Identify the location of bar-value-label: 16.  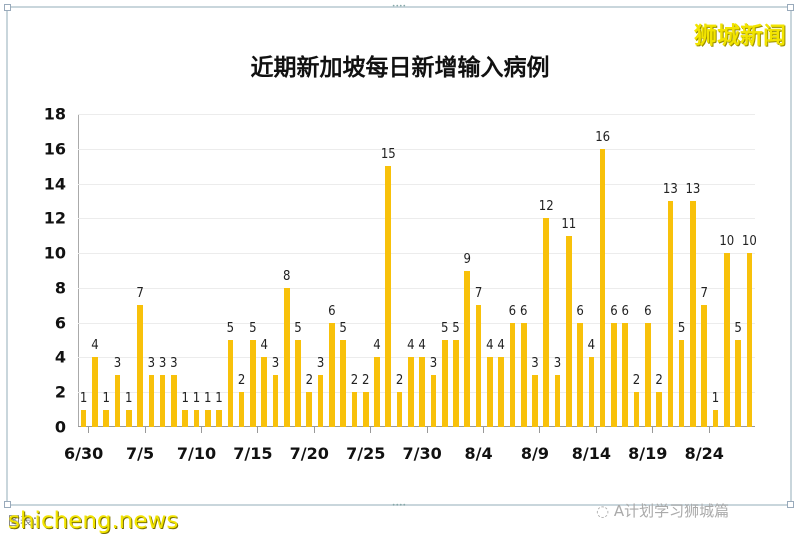
(603, 137).